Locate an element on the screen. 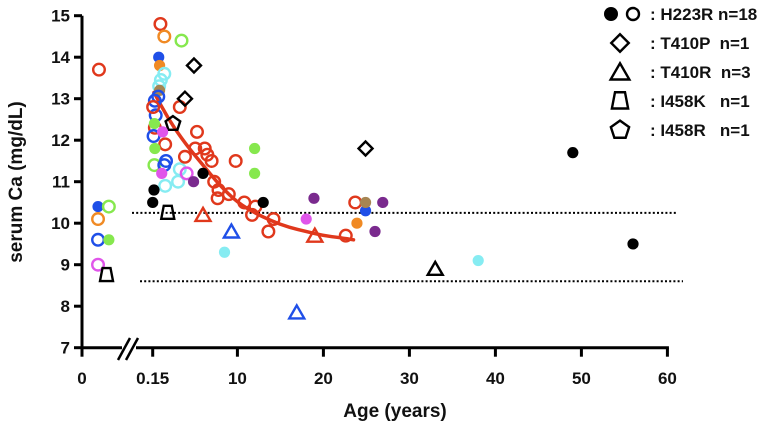 The width and height of the screenshot is (773, 423). data-point-pentagon is located at coordinates (173, 123).